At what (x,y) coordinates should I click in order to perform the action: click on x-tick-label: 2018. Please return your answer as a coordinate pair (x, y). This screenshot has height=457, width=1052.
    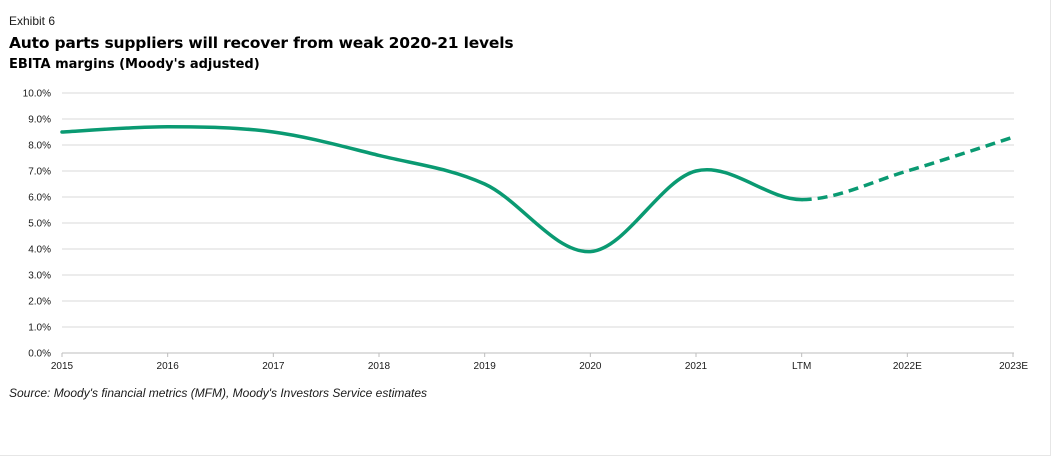
    Looking at the image, I should click on (379, 366).